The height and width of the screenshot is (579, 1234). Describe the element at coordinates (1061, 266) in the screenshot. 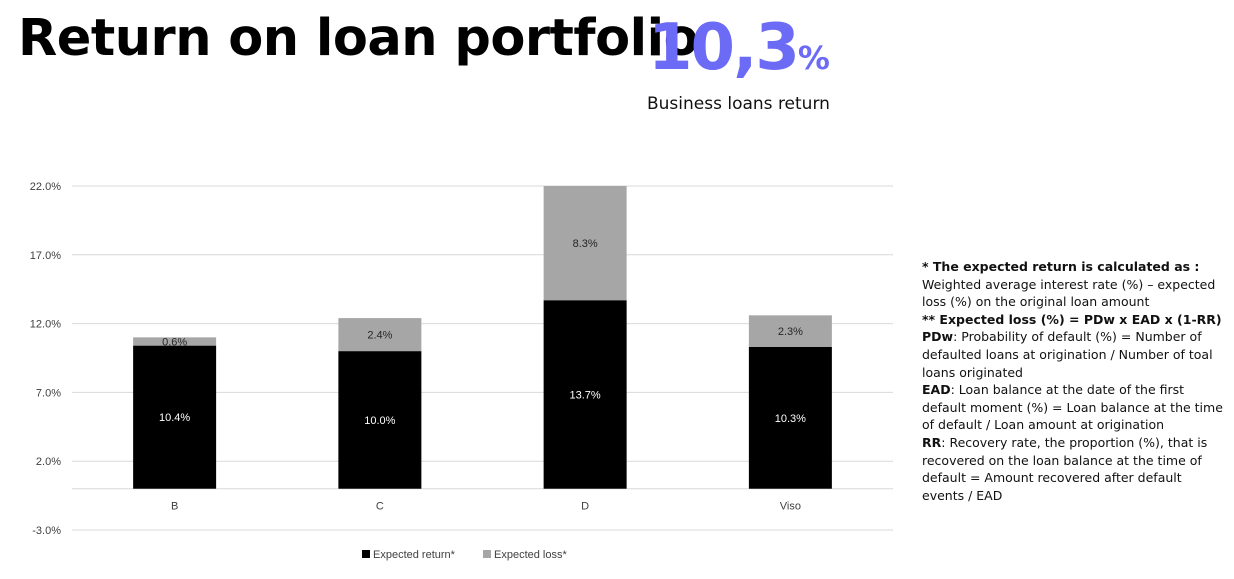

I see `note-expected-return-heading: * The expected return is calculated as :` at that location.